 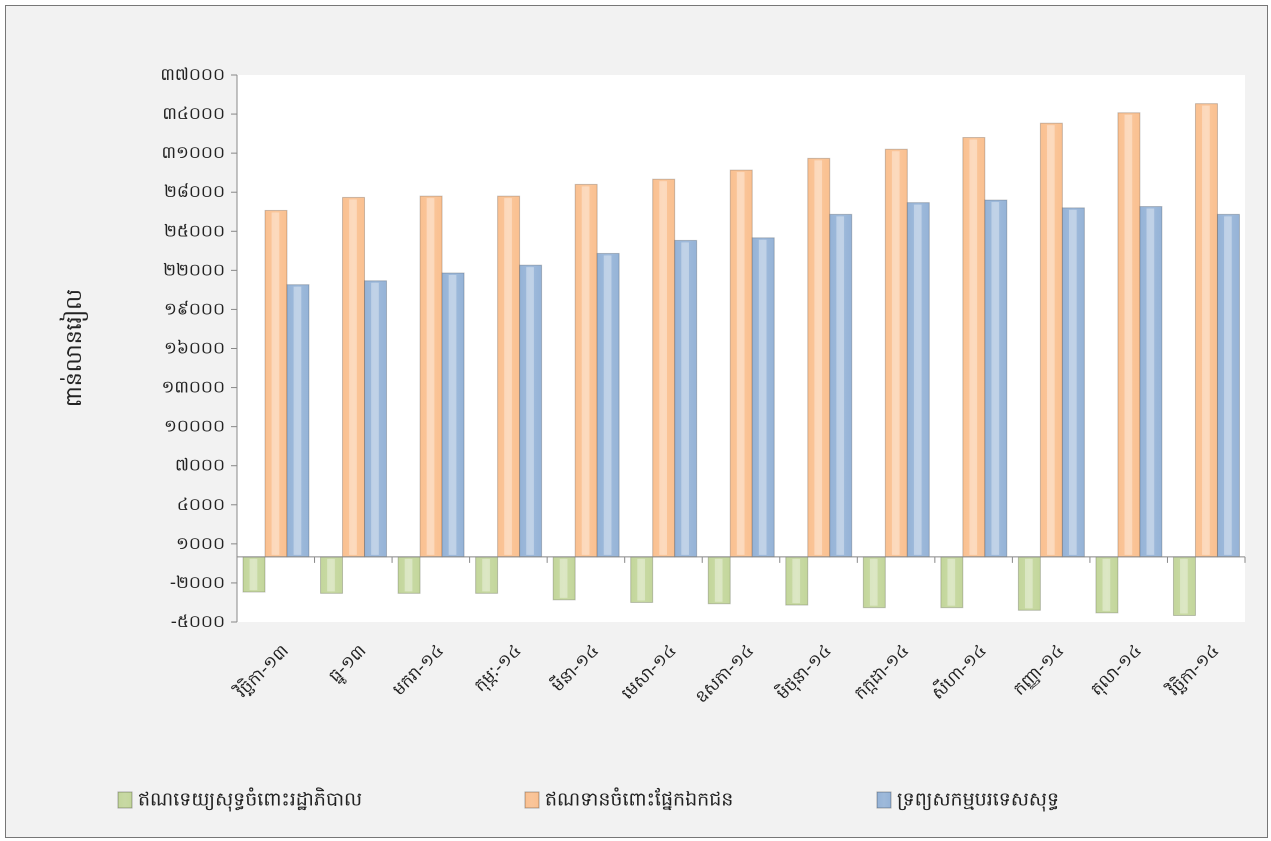 What do you see at coordinates (73, 348) in the screenshot?
I see `y-axis-label: ពាន់លានរៀល` at bounding box center [73, 348].